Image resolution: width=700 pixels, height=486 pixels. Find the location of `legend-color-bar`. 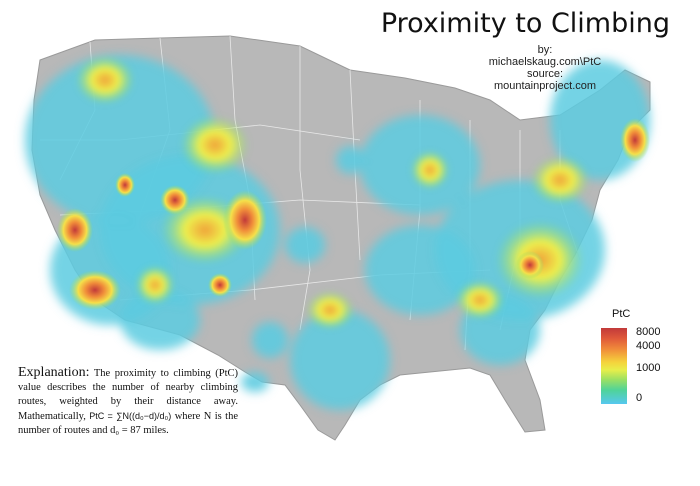

legend-color-bar is located at coordinates (614, 366).